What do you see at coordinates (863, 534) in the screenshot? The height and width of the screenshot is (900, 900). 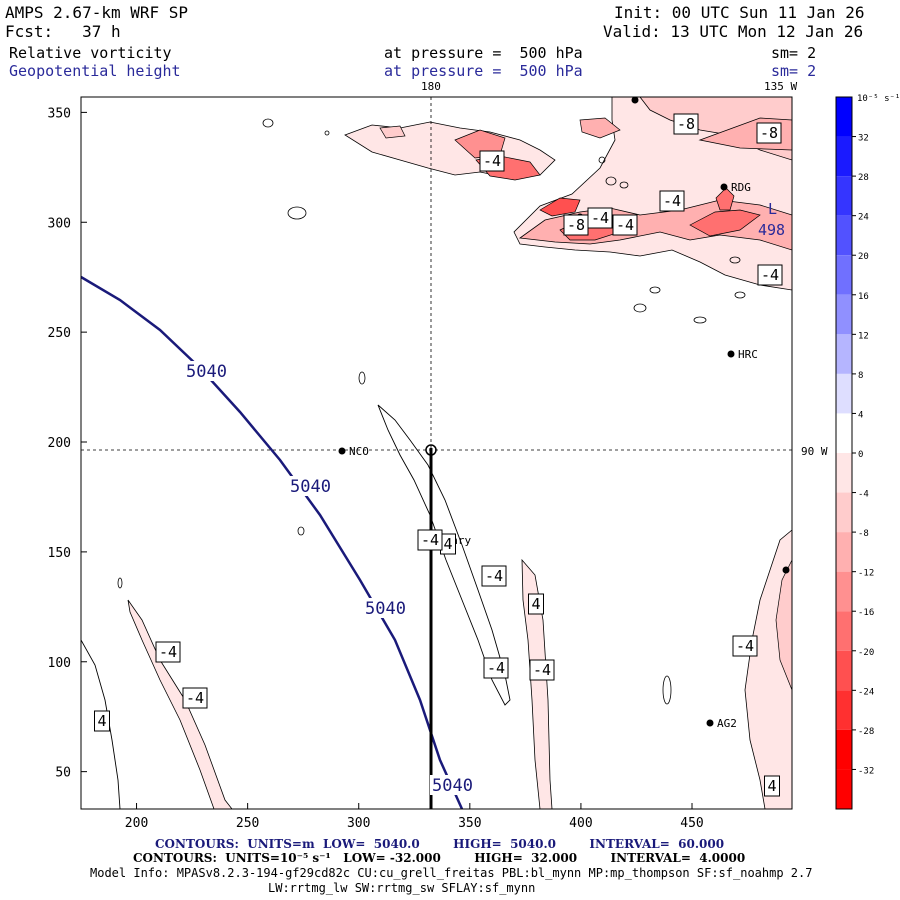 I see `colorbar-label: -8` at bounding box center [863, 534].